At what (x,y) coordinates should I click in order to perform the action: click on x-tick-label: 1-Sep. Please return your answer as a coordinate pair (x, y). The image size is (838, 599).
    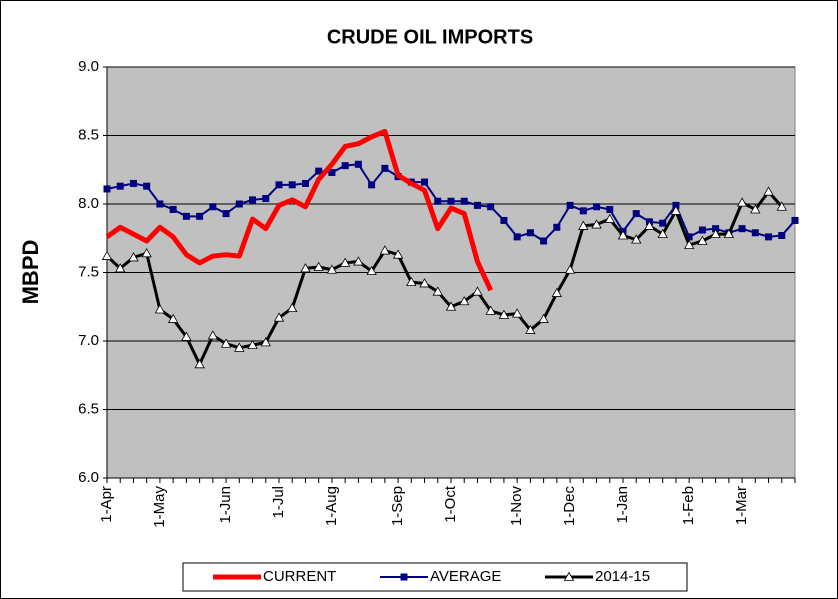
    Looking at the image, I should click on (397, 506).